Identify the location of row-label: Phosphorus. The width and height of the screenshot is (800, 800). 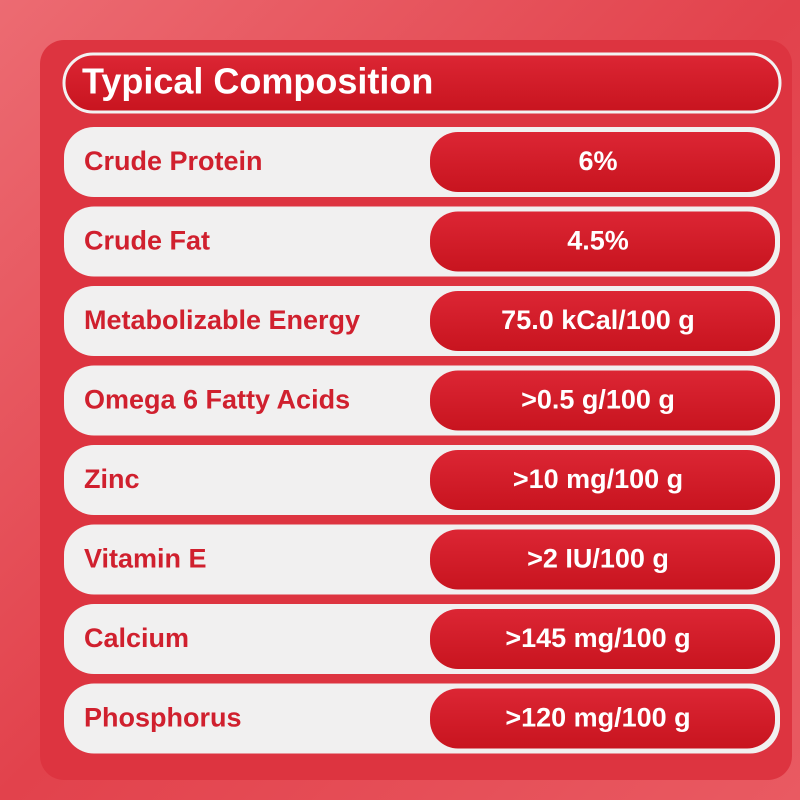
(163, 718).